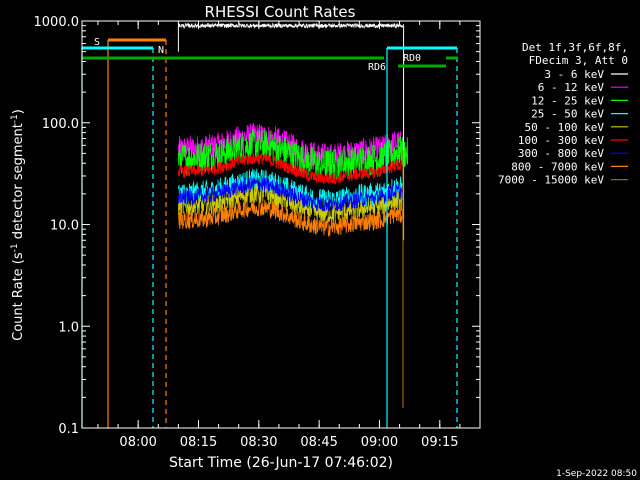 The image size is (640, 480). I want to click on legend-entry-label: 50 - 100 keV, so click(565, 127).